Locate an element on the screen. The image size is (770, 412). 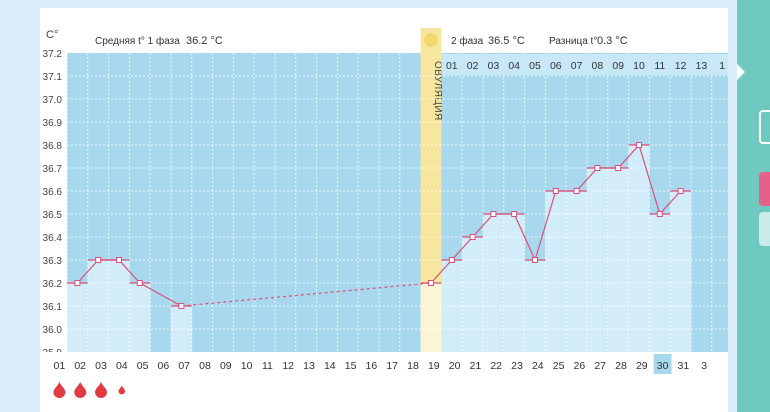
y-tick-label: 36.6 is located at coordinates (53, 192).